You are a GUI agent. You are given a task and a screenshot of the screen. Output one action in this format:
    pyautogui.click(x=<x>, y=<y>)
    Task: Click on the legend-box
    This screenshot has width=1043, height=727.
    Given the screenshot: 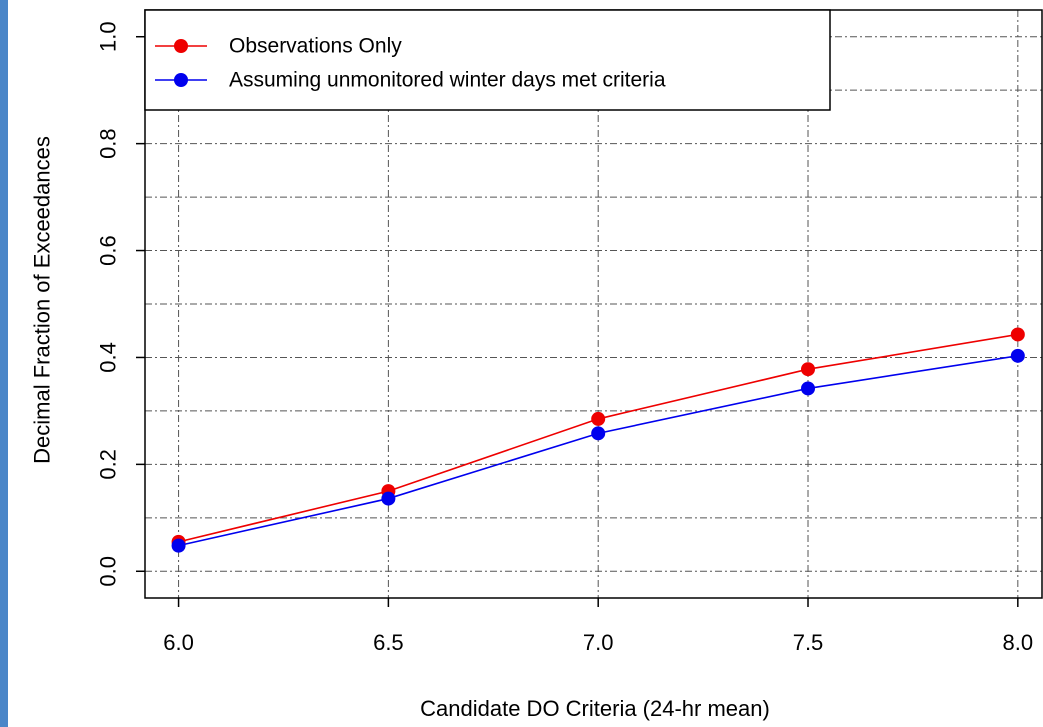 What is the action you would take?
    pyautogui.click(x=487, y=60)
    